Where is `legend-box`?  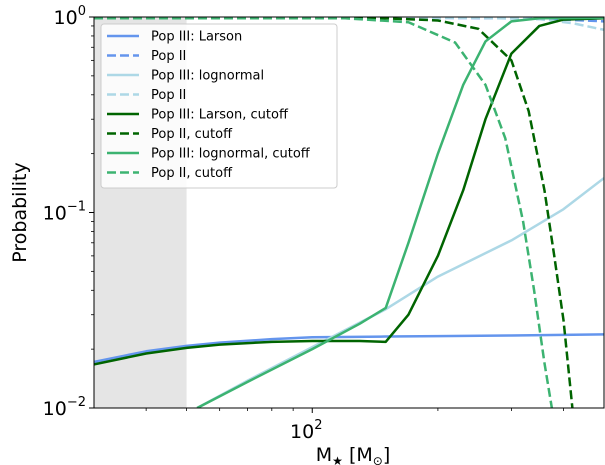 legend-box is located at coordinates (219, 106).